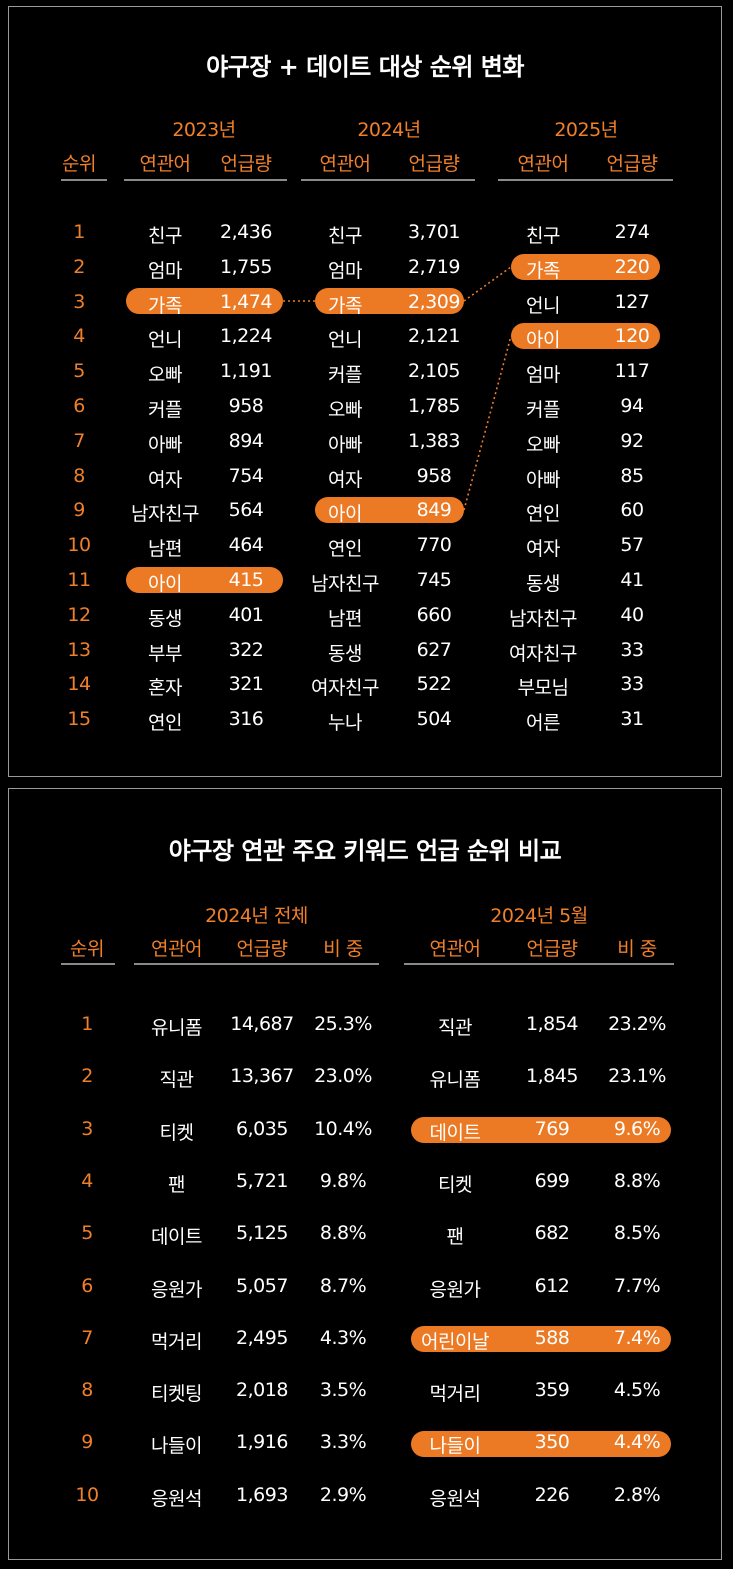  What do you see at coordinates (262, 1233) in the screenshot?
I see `count-cell: 5,125` at bounding box center [262, 1233].